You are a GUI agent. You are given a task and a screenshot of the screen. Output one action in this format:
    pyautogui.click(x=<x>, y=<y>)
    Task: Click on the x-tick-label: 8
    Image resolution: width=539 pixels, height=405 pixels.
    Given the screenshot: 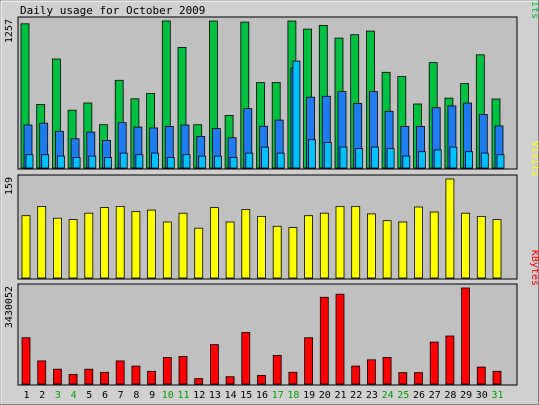 What is the action you would take?
    pyautogui.click(x=136, y=395)
    